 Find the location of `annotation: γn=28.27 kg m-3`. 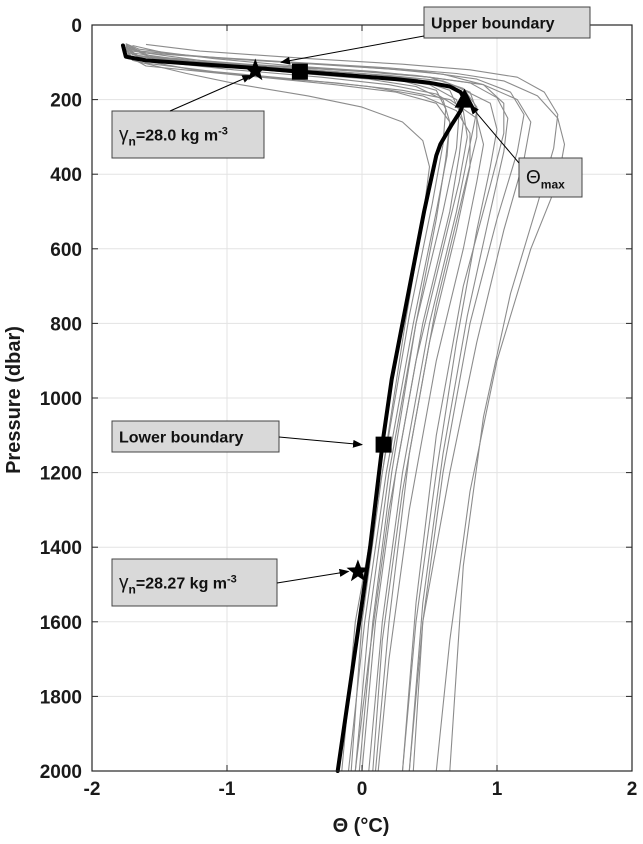

annotation: γn=28.27 kg m-3 is located at coordinates (230, 582).